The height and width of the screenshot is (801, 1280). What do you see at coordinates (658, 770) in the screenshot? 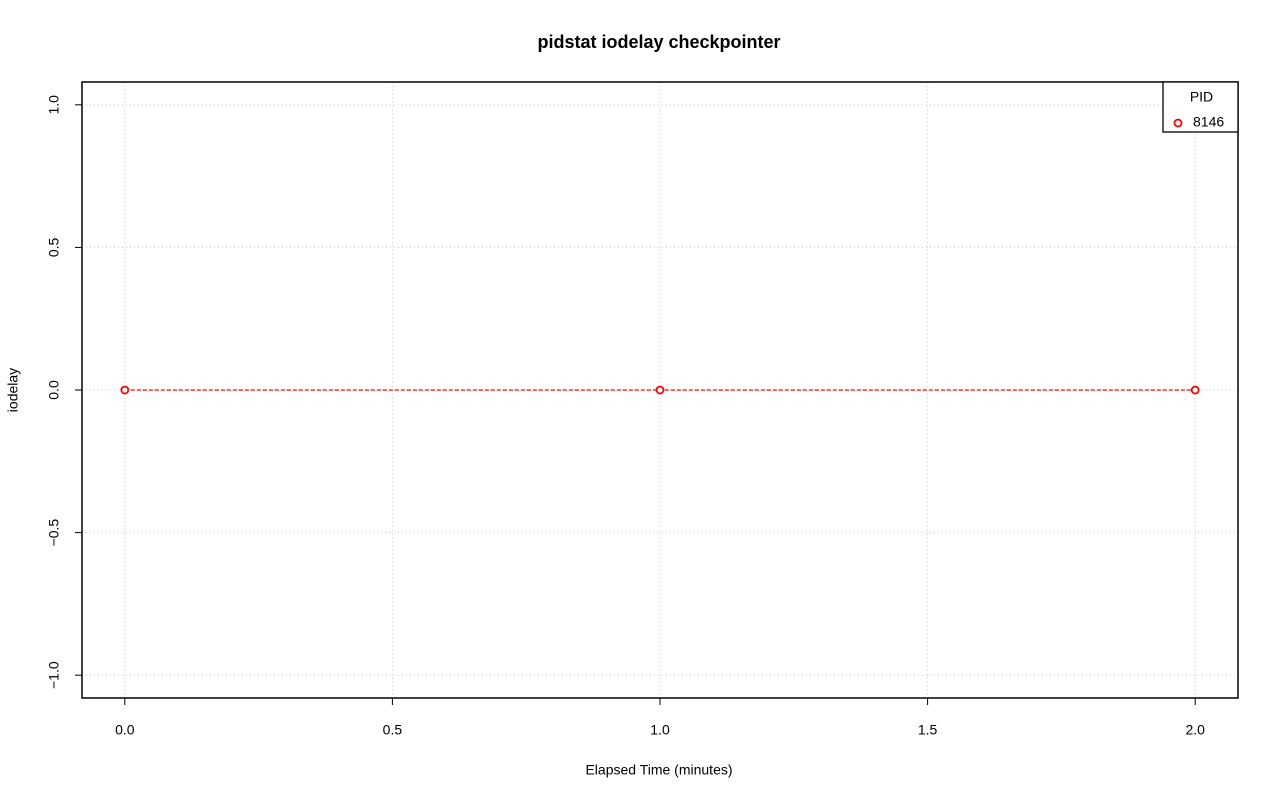
I see `x-axis-label: Elapsed Time (minutes)` at bounding box center [658, 770].